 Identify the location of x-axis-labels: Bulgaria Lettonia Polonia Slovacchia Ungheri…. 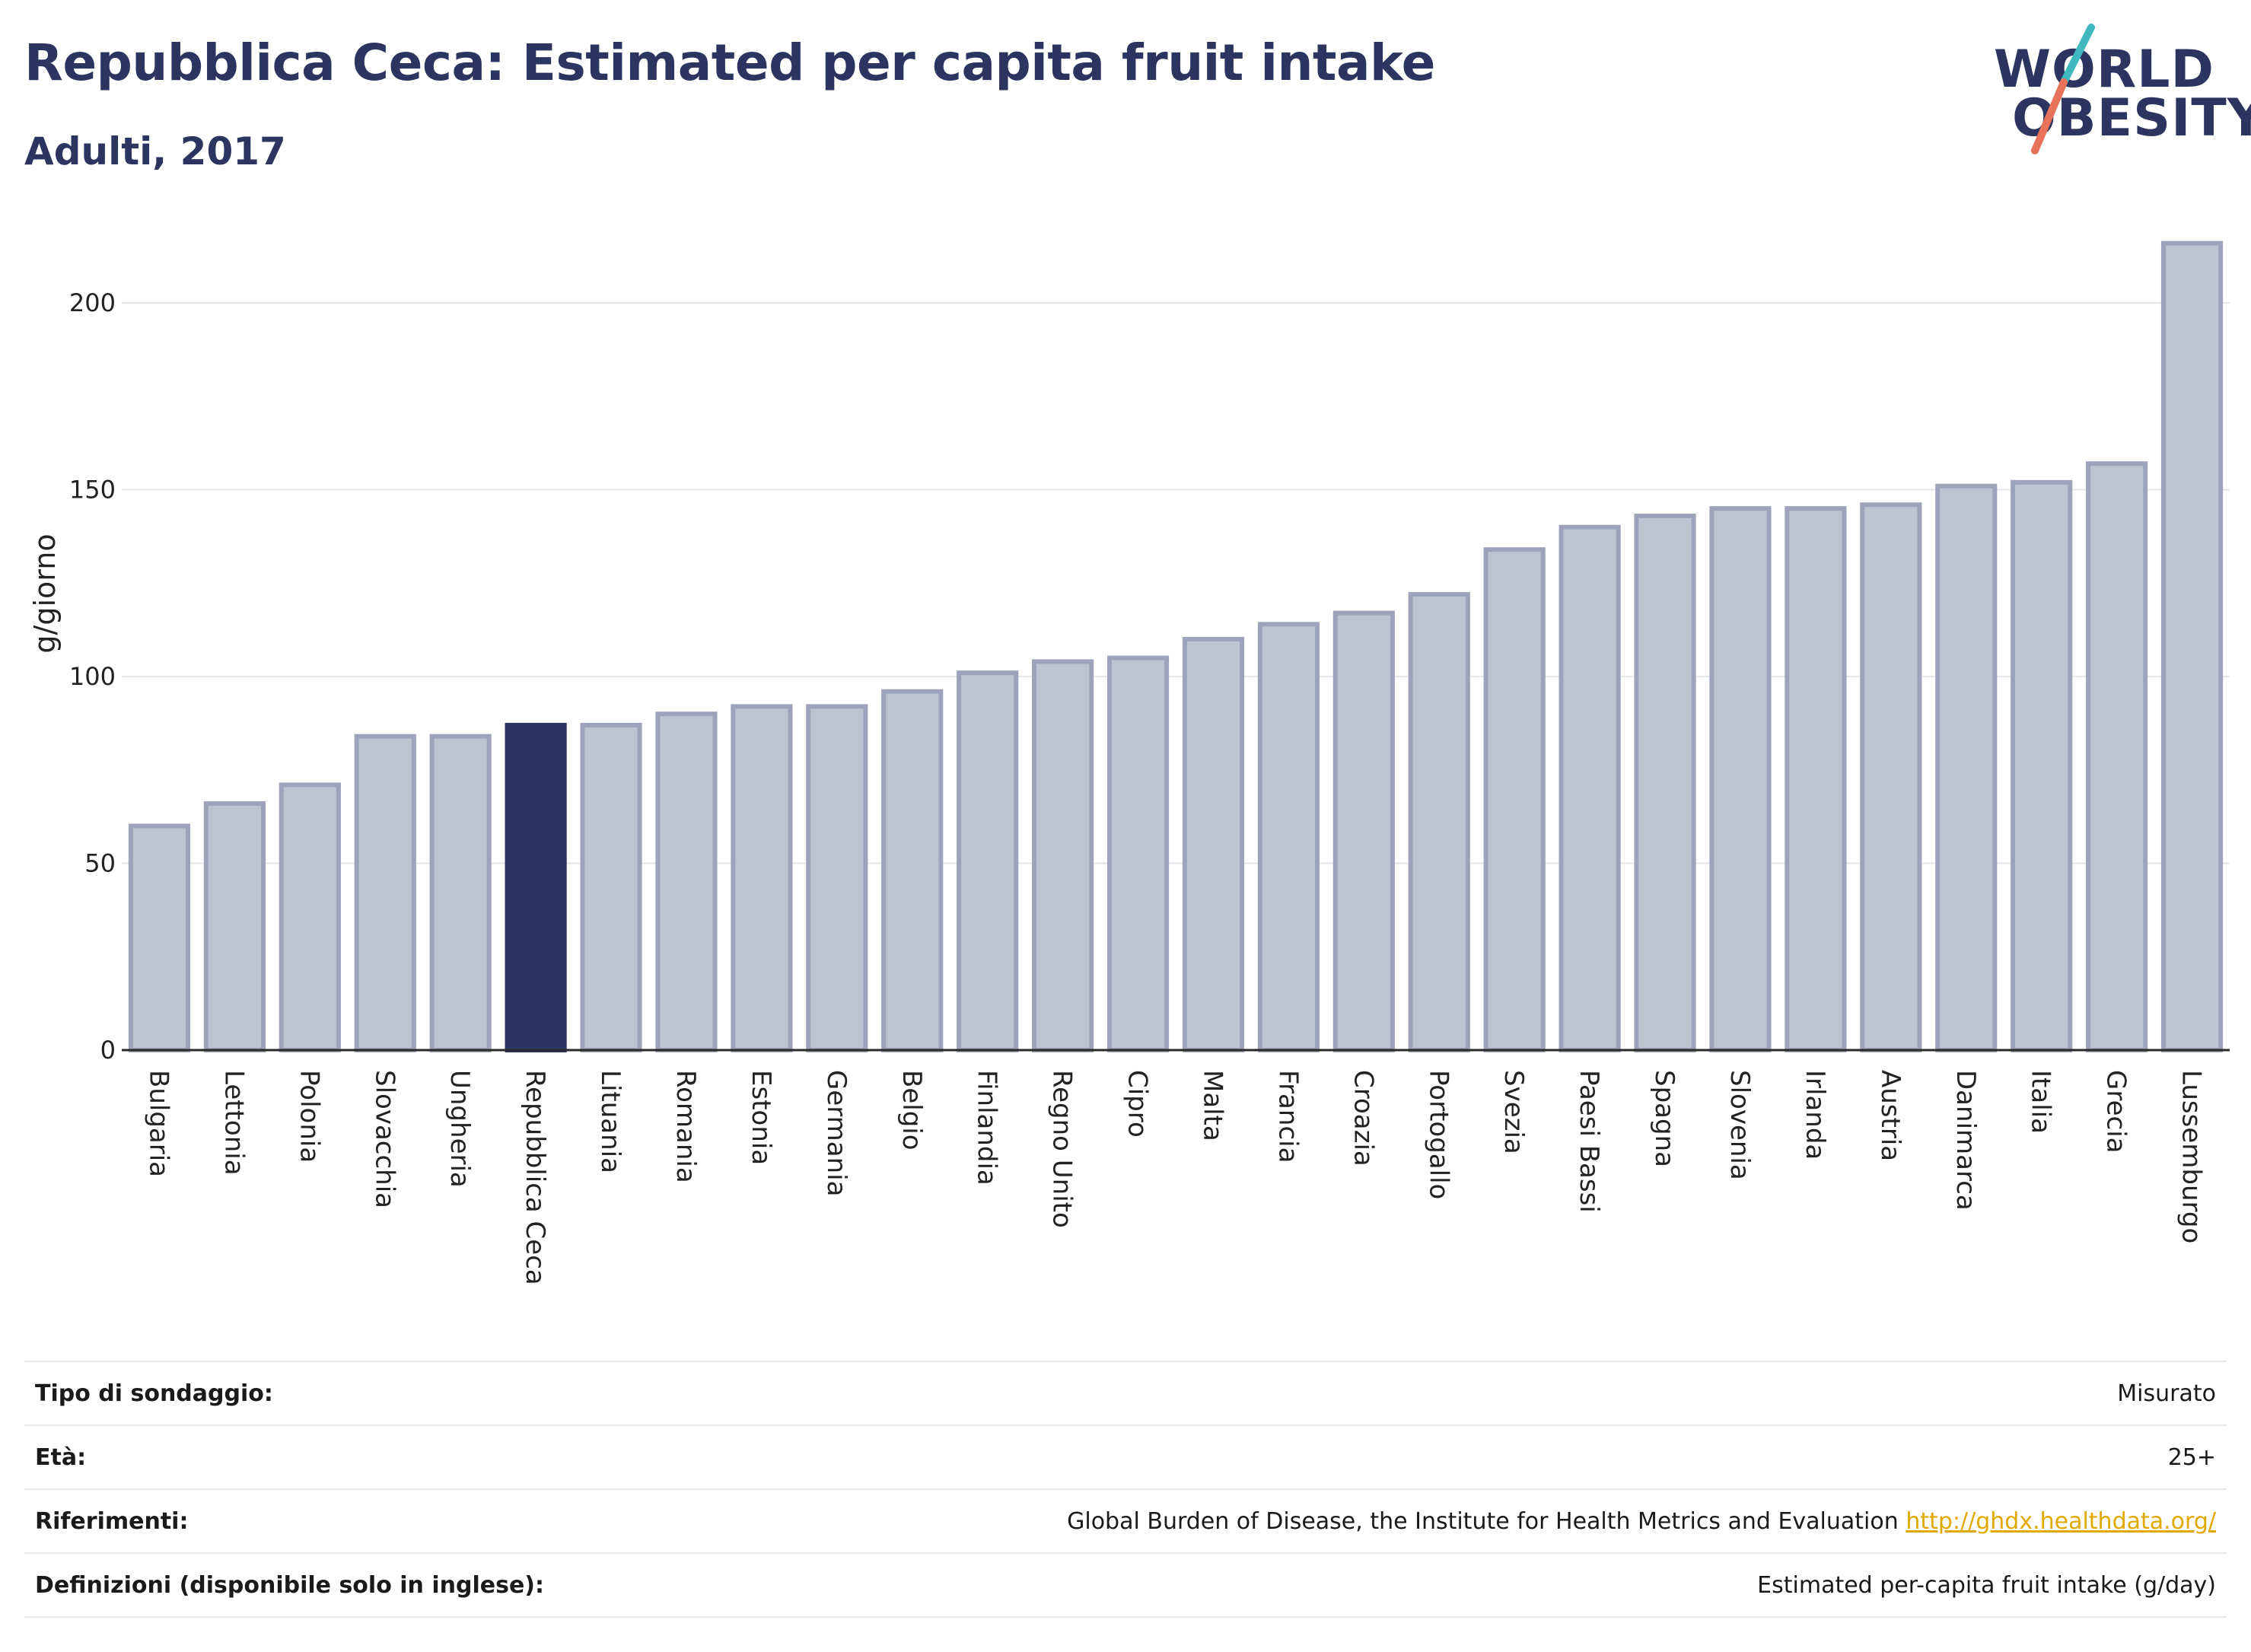
(1174, 1177).